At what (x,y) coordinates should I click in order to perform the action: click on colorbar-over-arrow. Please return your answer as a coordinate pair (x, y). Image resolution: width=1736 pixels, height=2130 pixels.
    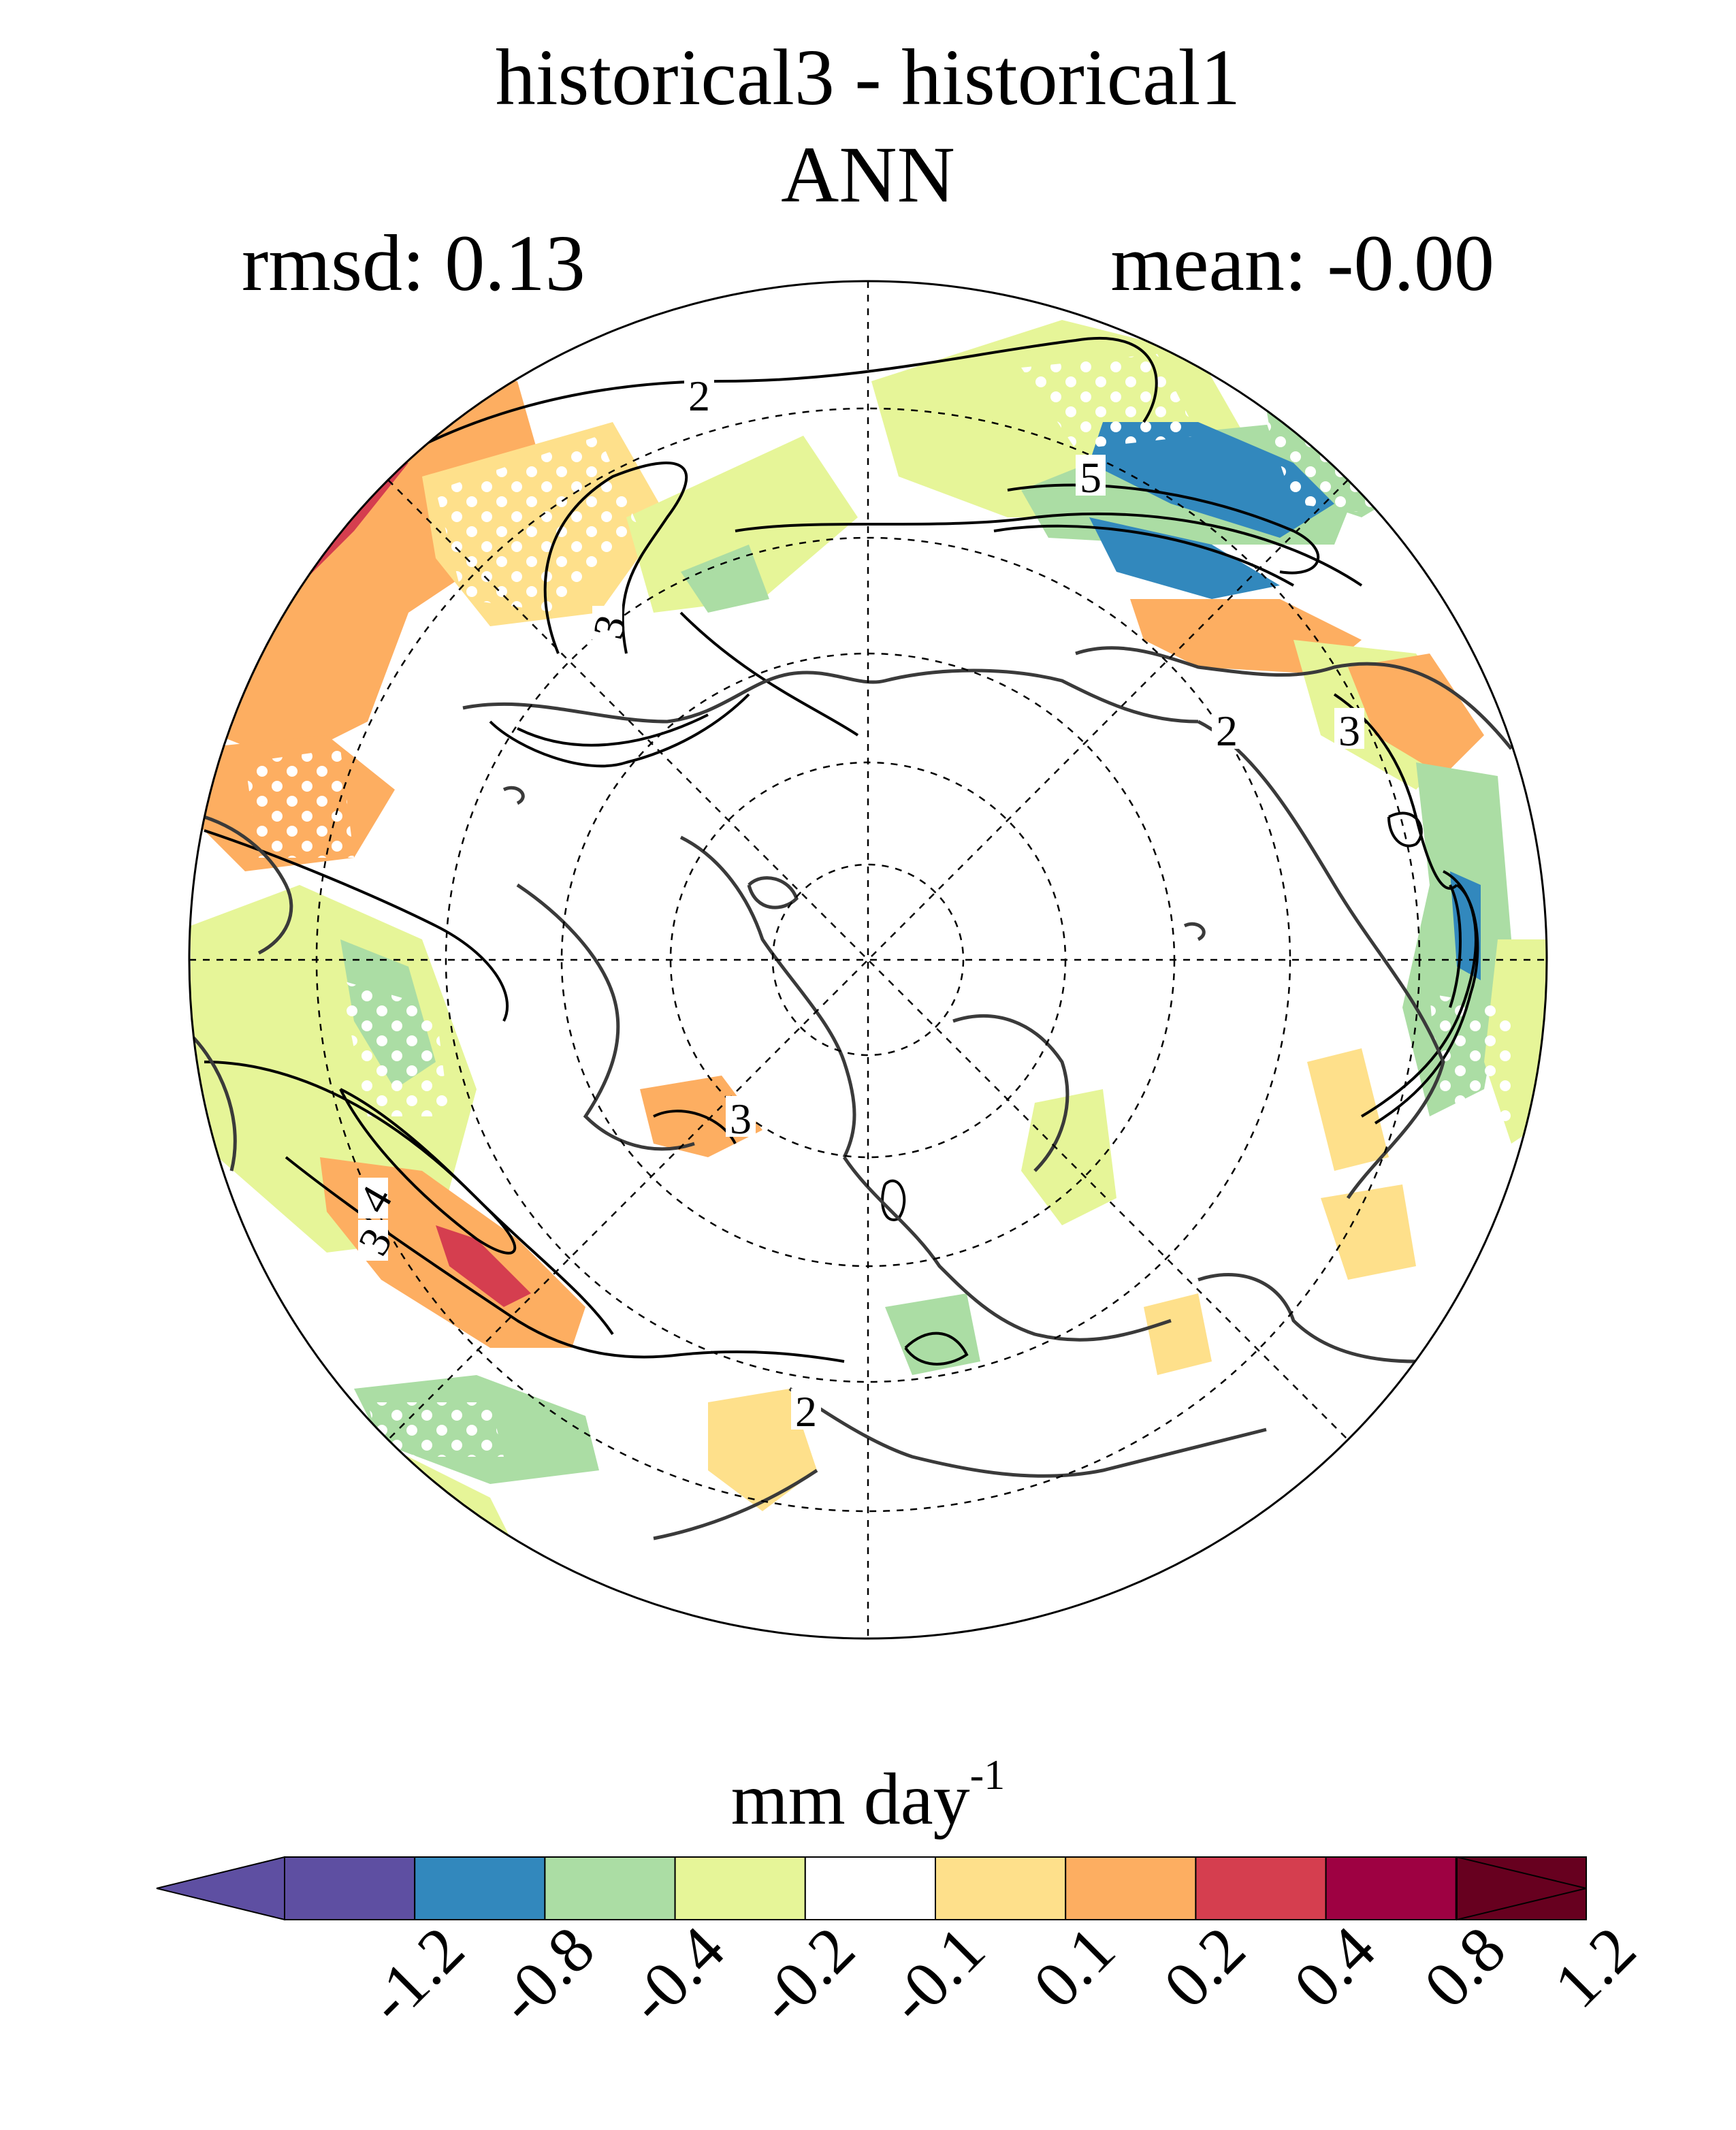
    Looking at the image, I should click on (1521, 1888).